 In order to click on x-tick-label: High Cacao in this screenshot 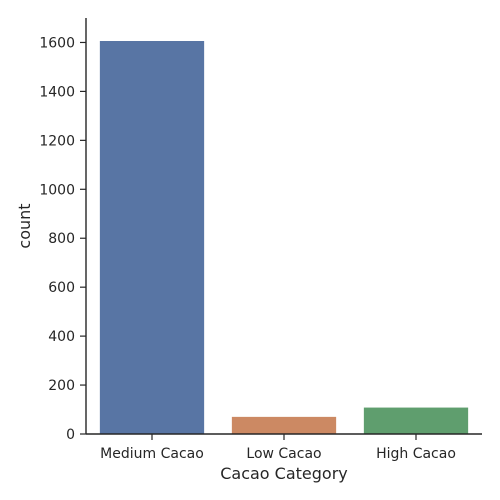, I will do `click(416, 454)`.